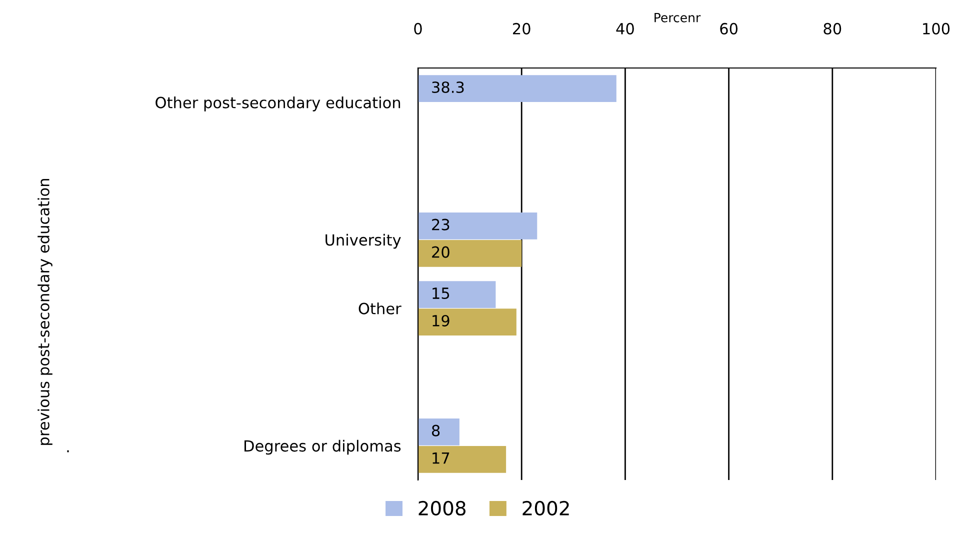 This screenshot has width=957, height=539. What do you see at coordinates (833, 28) in the screenshot?
I see `x-tick-label: 80` at bounding box center [833, 28].